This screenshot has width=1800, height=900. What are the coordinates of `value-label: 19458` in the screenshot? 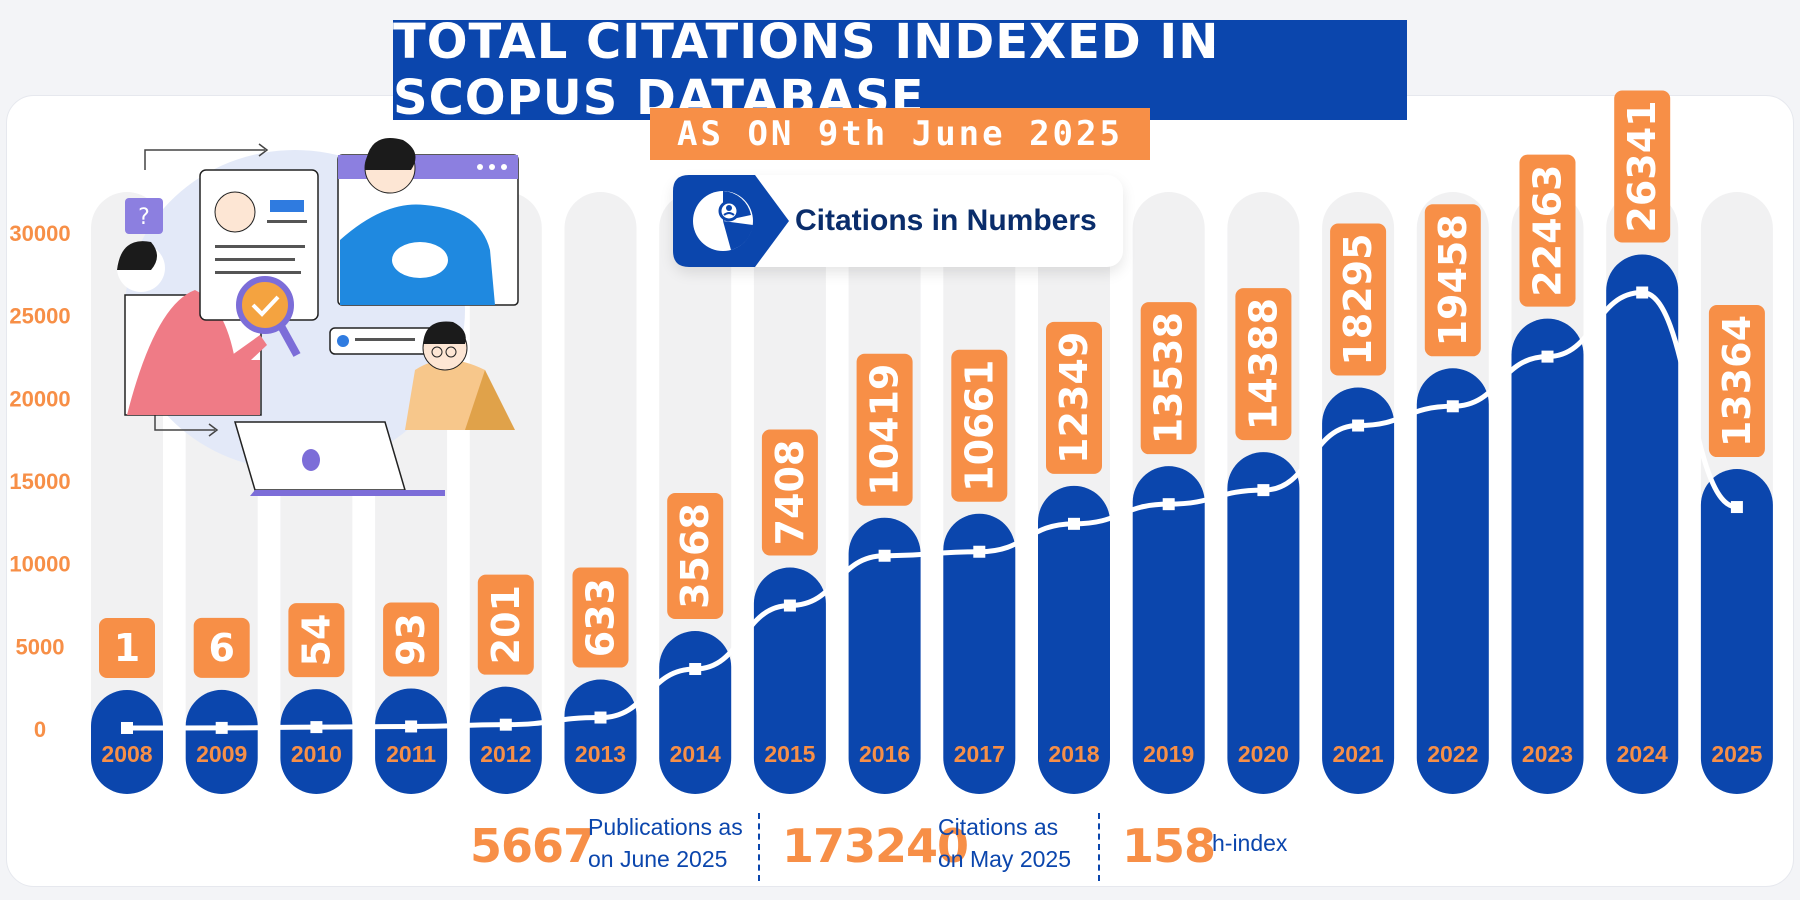 It's located at (1453, 280).